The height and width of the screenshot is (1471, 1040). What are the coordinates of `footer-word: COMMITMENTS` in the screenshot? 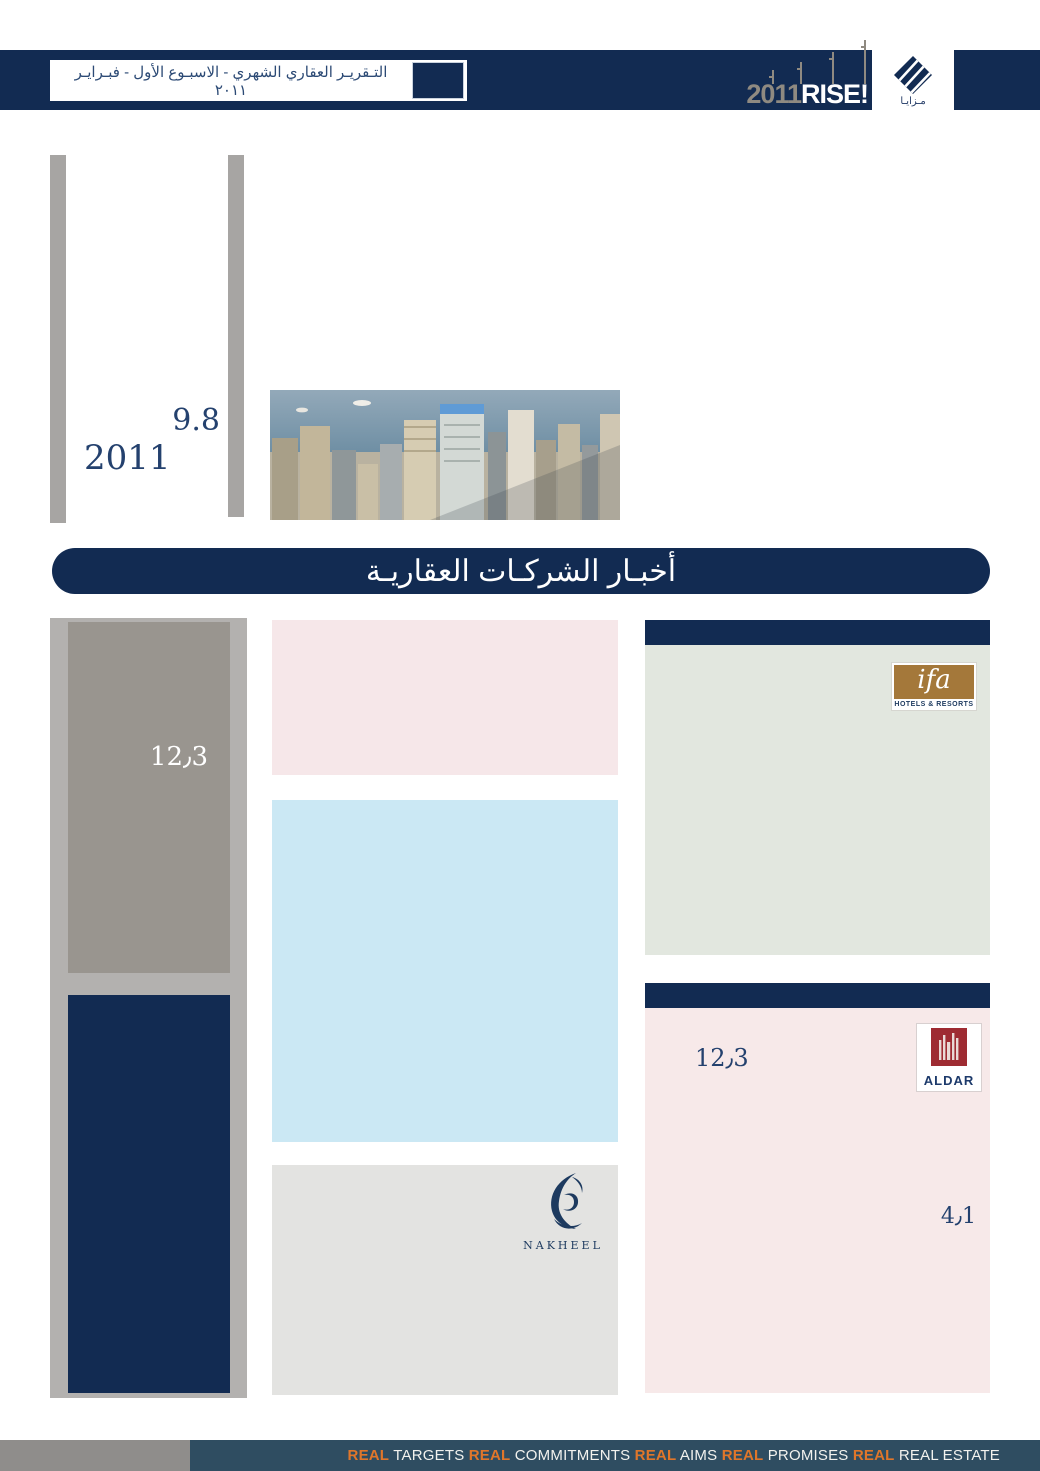 It's located at (572, 1455).